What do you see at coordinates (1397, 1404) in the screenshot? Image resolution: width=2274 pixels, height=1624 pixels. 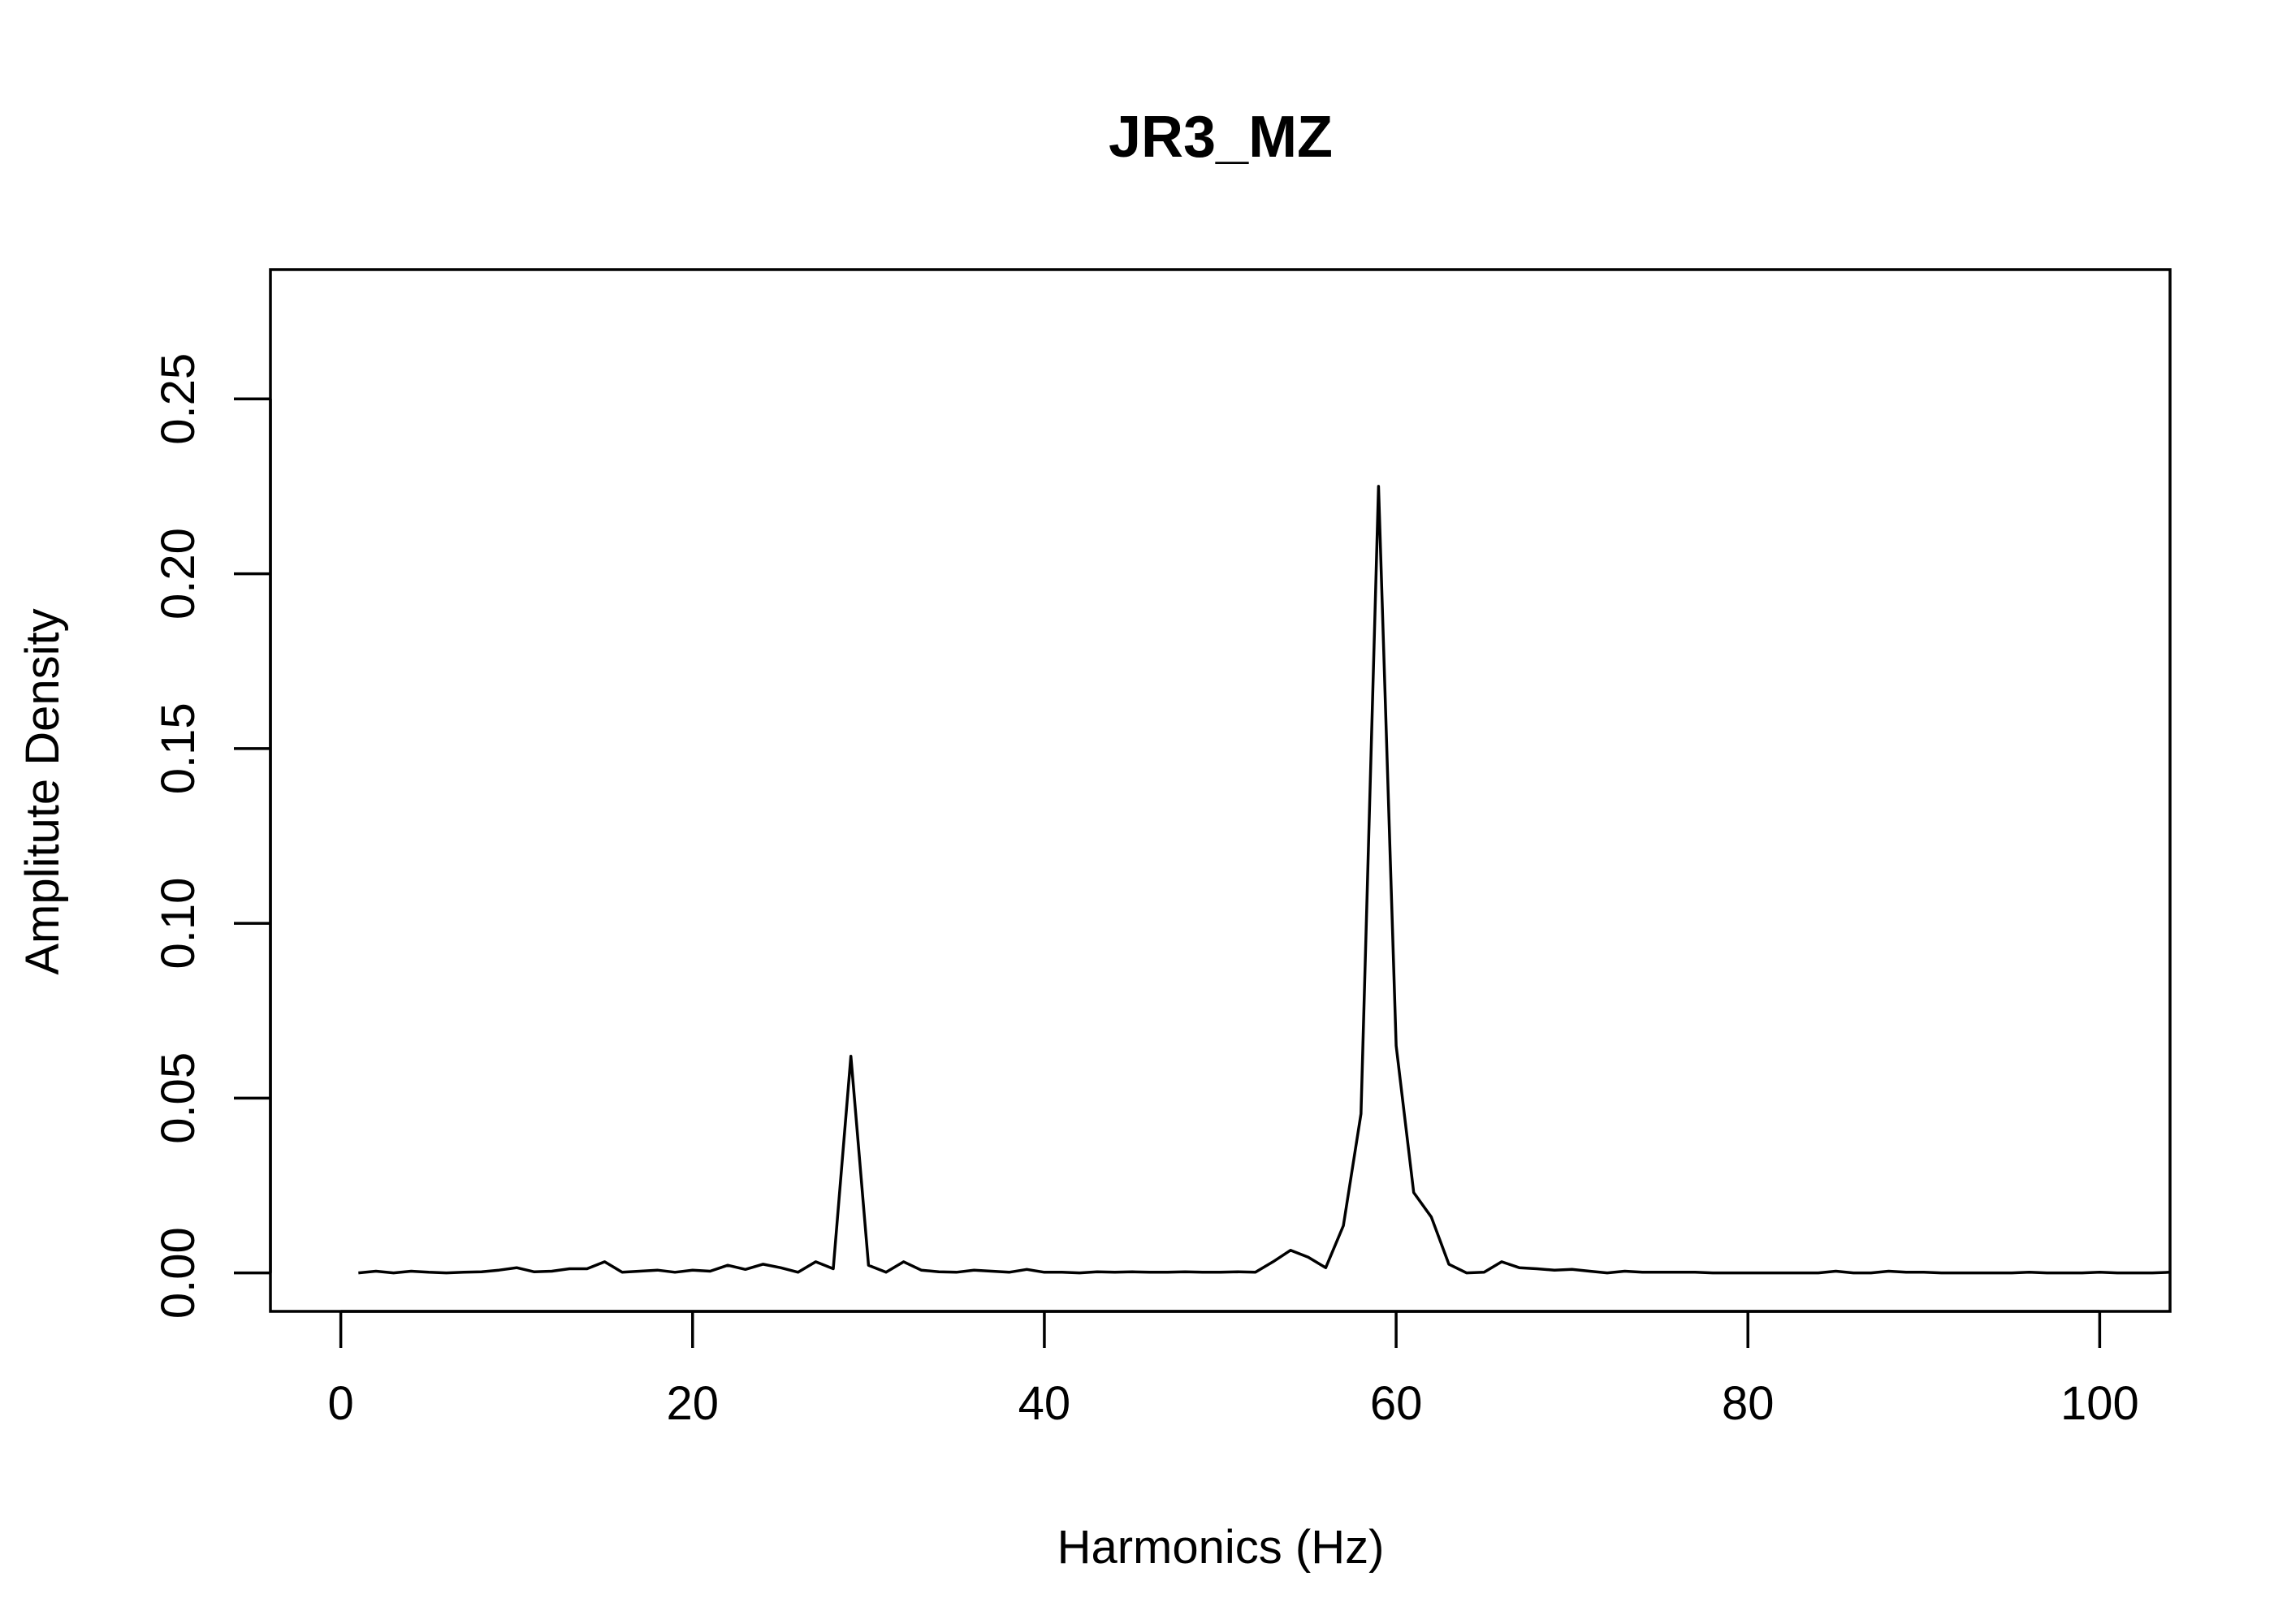 I see `x-tick-label: 60` at bounding box center [1397, 1404].